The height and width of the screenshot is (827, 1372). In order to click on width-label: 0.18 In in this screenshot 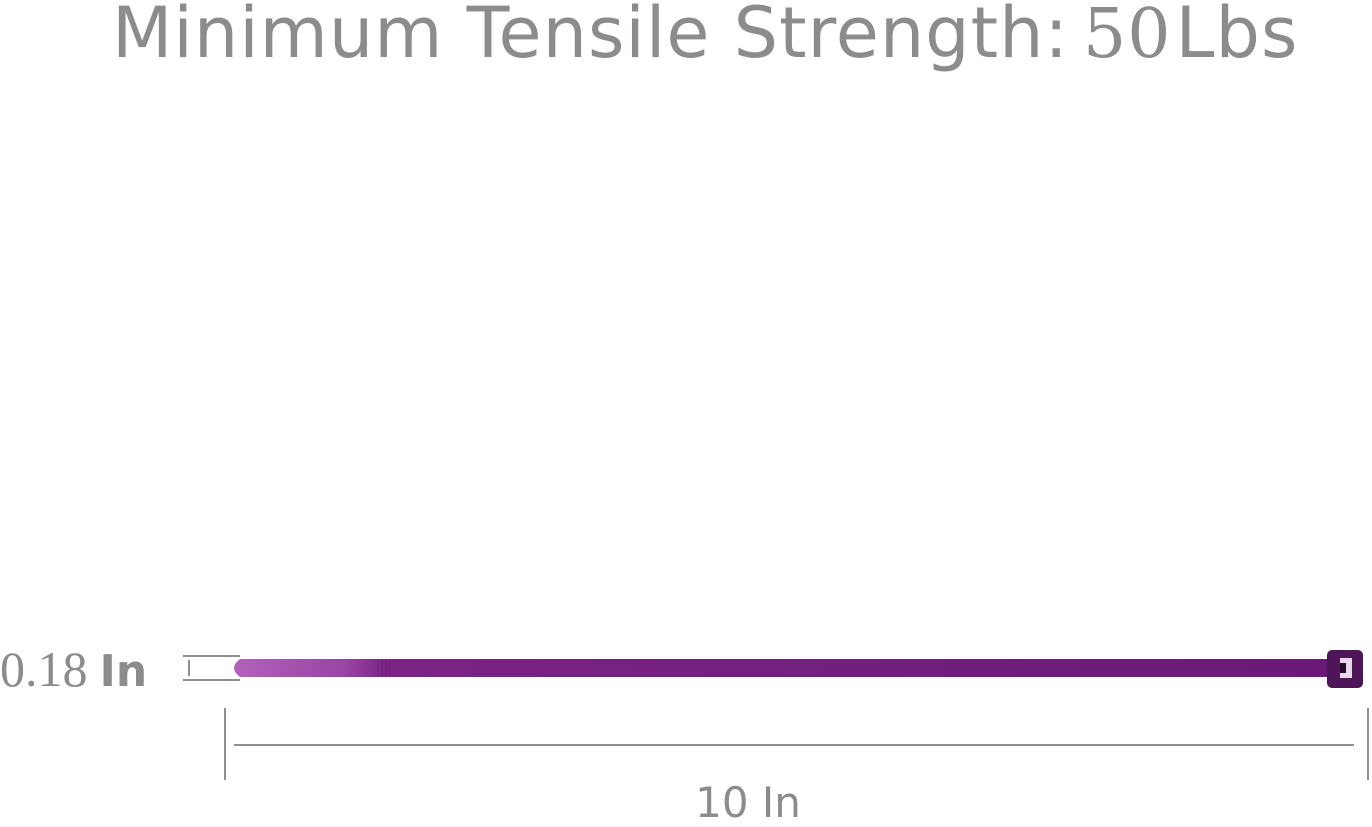, I will do `click(73, 669)`.